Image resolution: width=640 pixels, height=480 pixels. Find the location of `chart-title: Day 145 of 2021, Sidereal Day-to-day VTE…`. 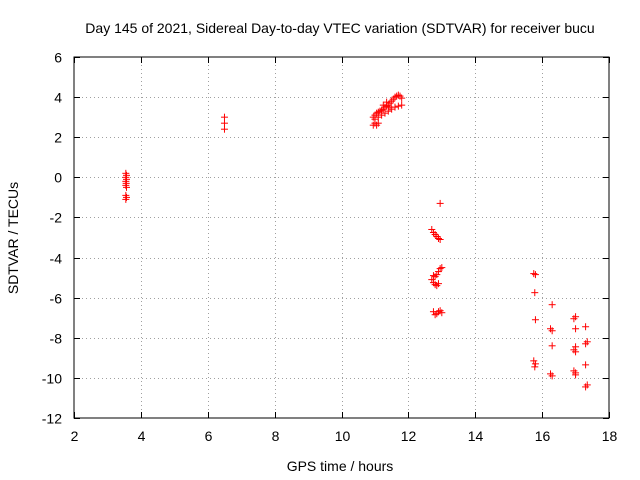

chart-title: Day 145 of 2021, Sidereal Day-to-day VTE… is located at coordinates (339, 28).